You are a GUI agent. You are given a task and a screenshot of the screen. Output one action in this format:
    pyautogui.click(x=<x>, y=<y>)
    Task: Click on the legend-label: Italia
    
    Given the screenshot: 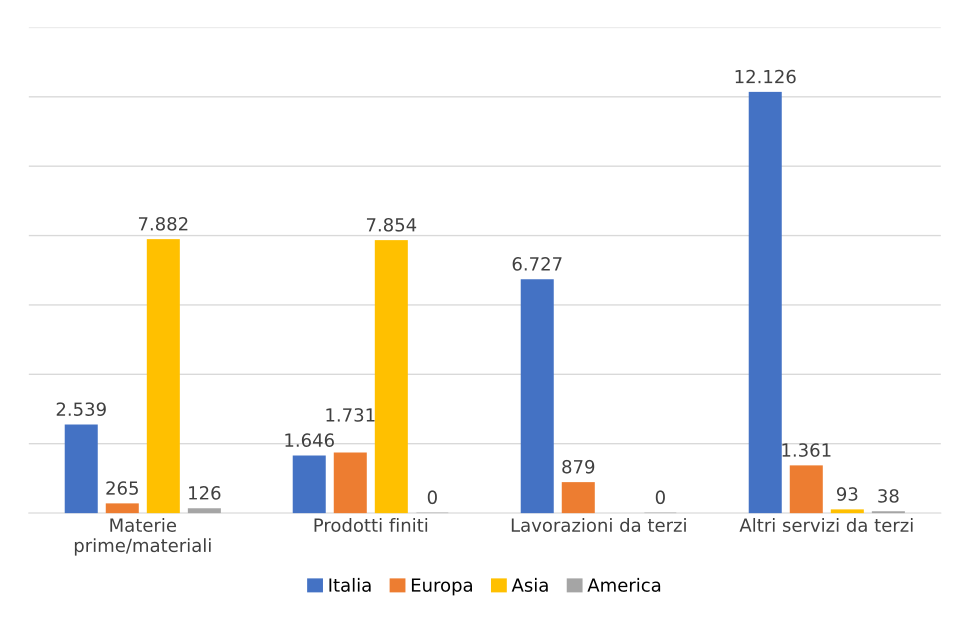 What is the action you would take?
    pyautogui.click(x=350, y=585)
    